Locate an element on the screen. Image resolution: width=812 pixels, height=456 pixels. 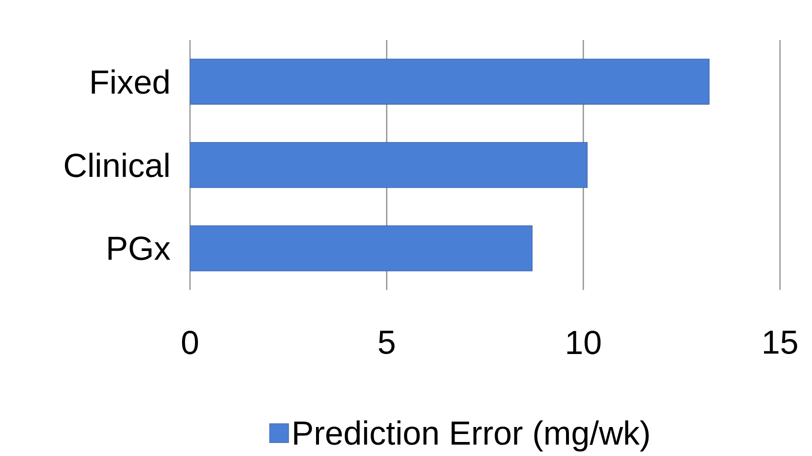
x-tick-label: 10 is located at coordinates (584, 342).